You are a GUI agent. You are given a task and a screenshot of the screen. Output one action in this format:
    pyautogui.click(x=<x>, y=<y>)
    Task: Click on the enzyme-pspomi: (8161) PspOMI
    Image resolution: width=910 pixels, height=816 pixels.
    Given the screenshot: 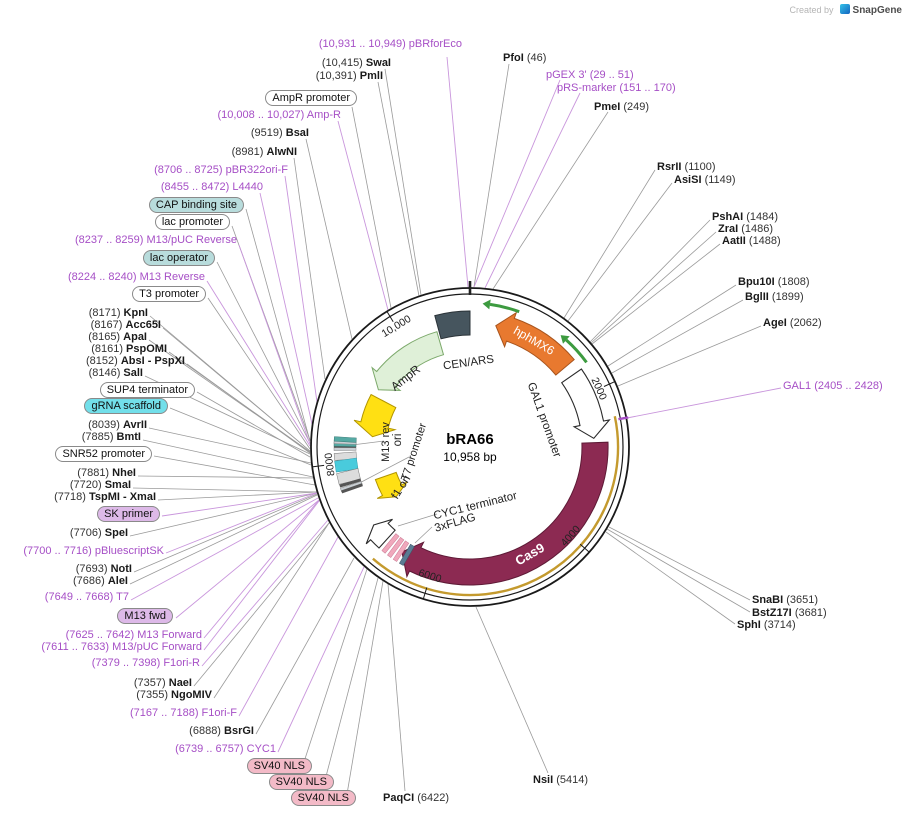 What is the action you would take?
    pyautogui.click(x=129, y=349)
    